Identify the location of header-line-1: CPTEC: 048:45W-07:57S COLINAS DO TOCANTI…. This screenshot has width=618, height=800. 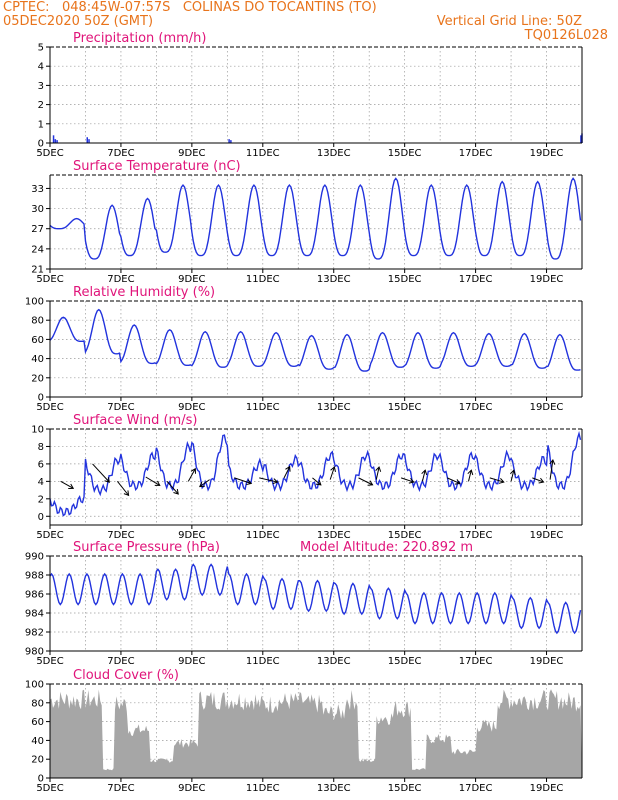
(190, 8).